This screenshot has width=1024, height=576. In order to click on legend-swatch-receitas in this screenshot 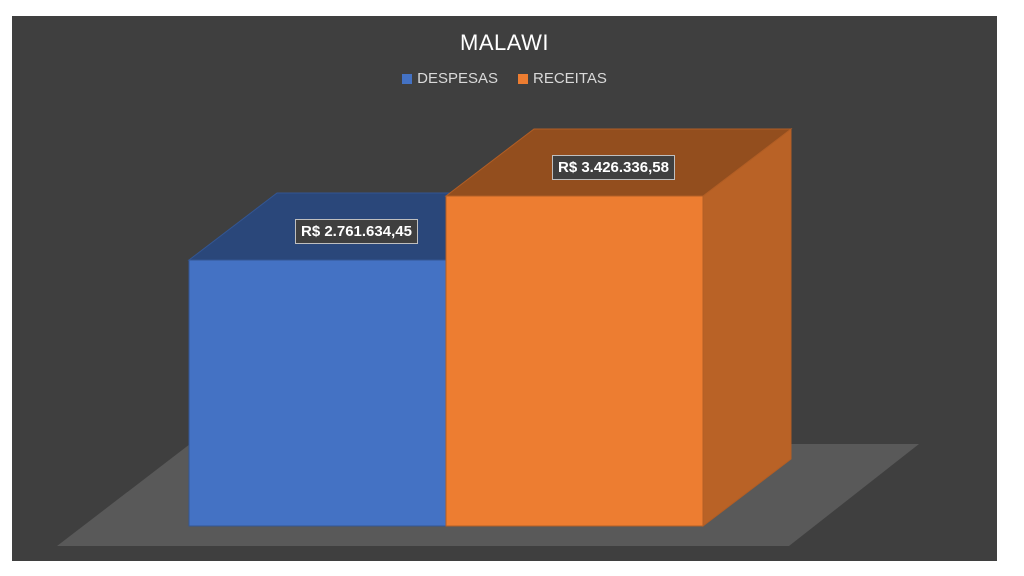, I will do `click(522, 78)`.